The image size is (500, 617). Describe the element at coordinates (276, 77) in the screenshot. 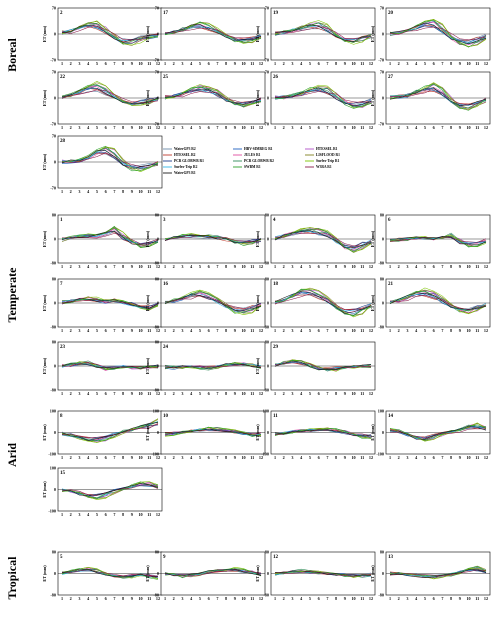

I see `panel-number: 26` at that location.